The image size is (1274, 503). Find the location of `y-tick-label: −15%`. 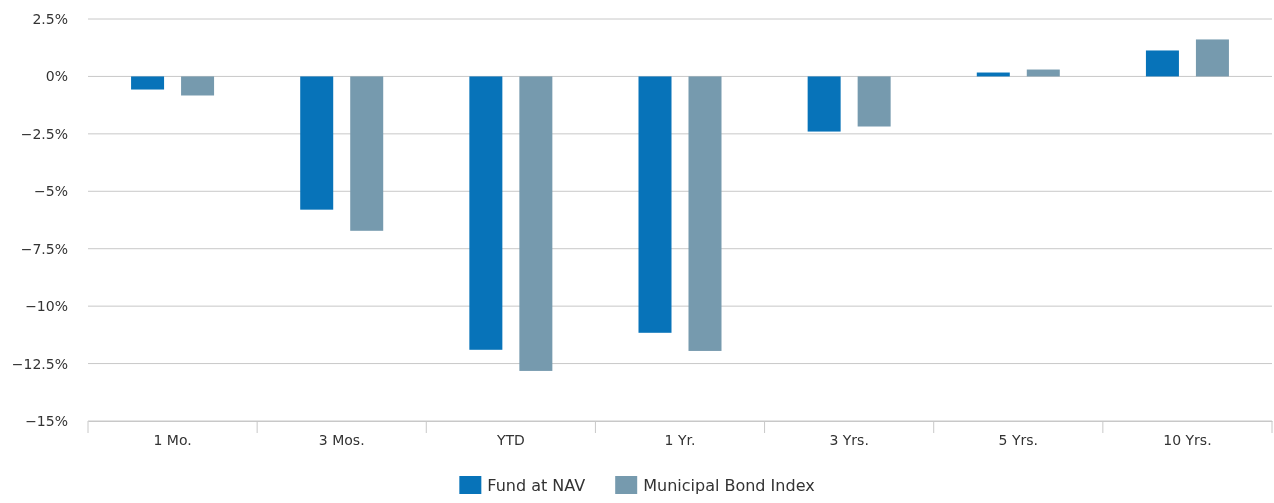

y-tick-label: −15% is located at coordinates (46, 420).